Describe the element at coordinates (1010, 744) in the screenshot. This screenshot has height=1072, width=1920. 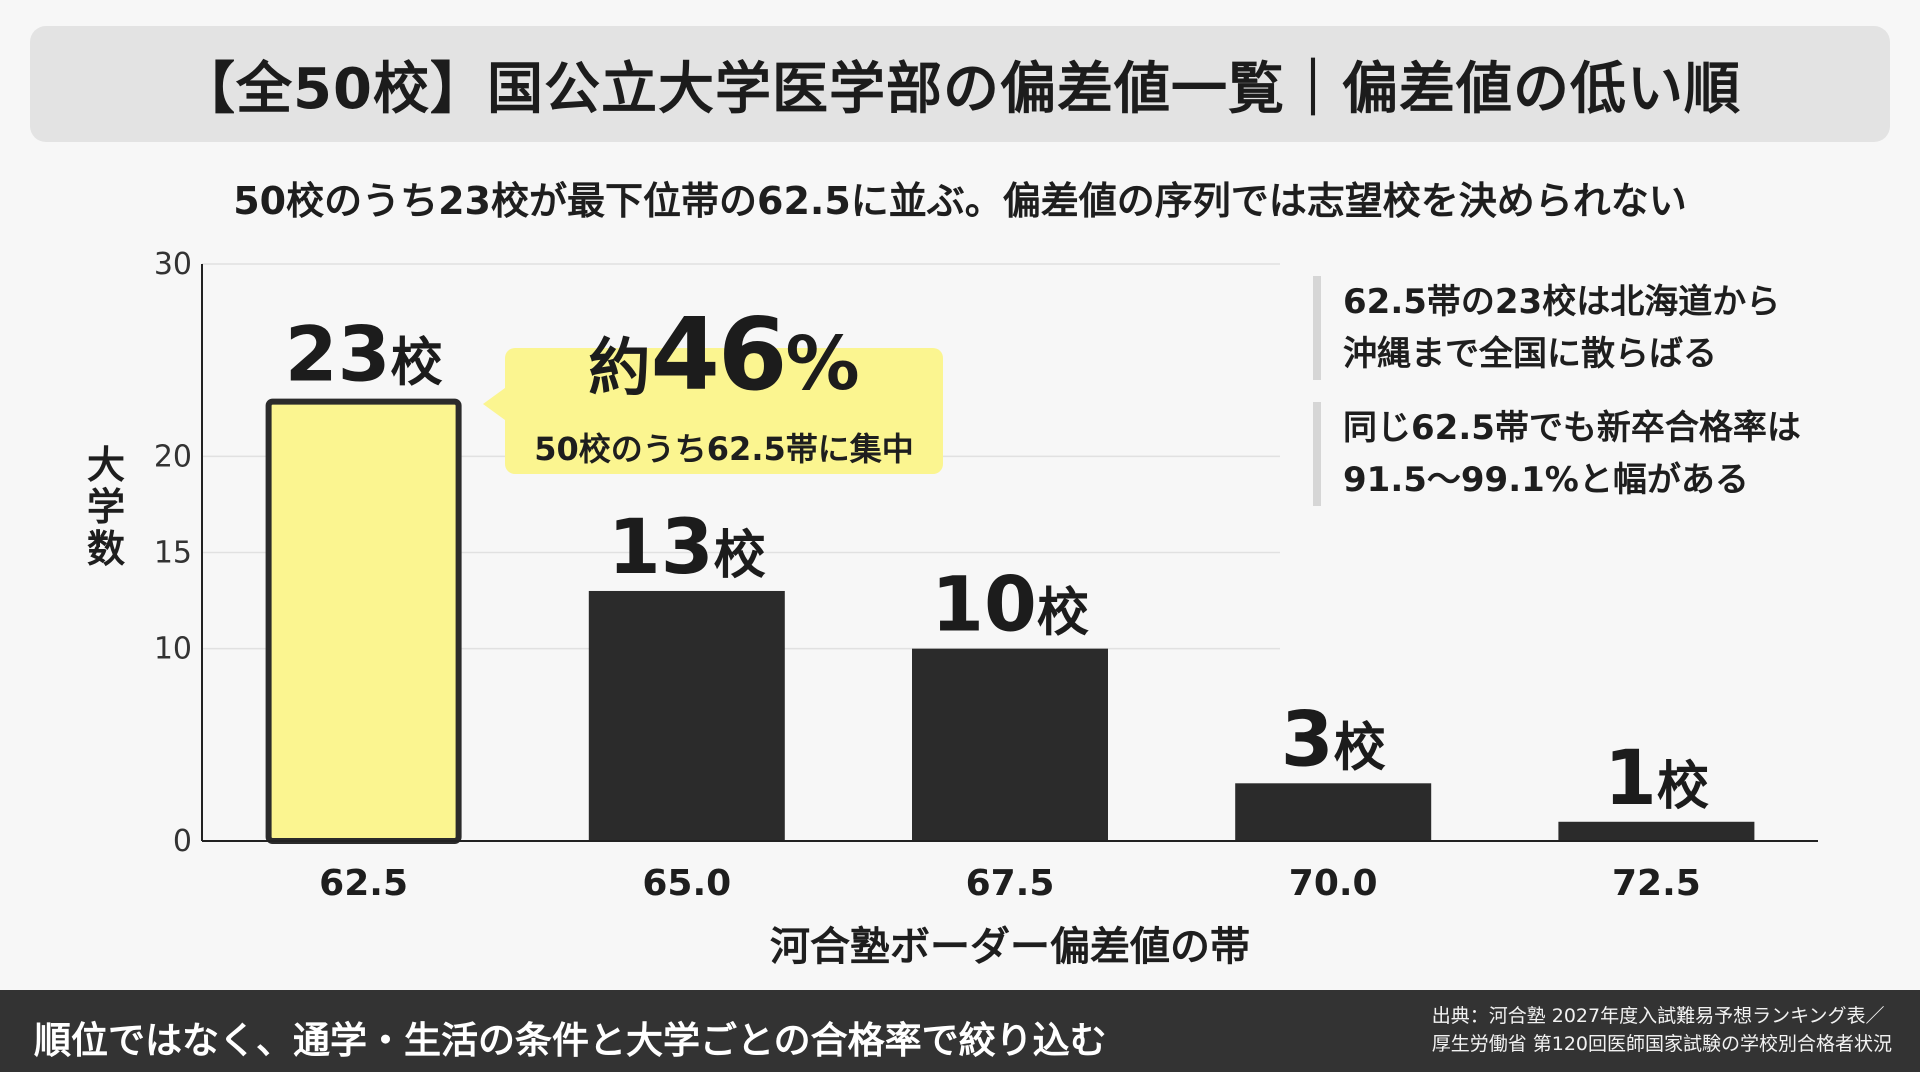
I see `bar-67.5` at that location.